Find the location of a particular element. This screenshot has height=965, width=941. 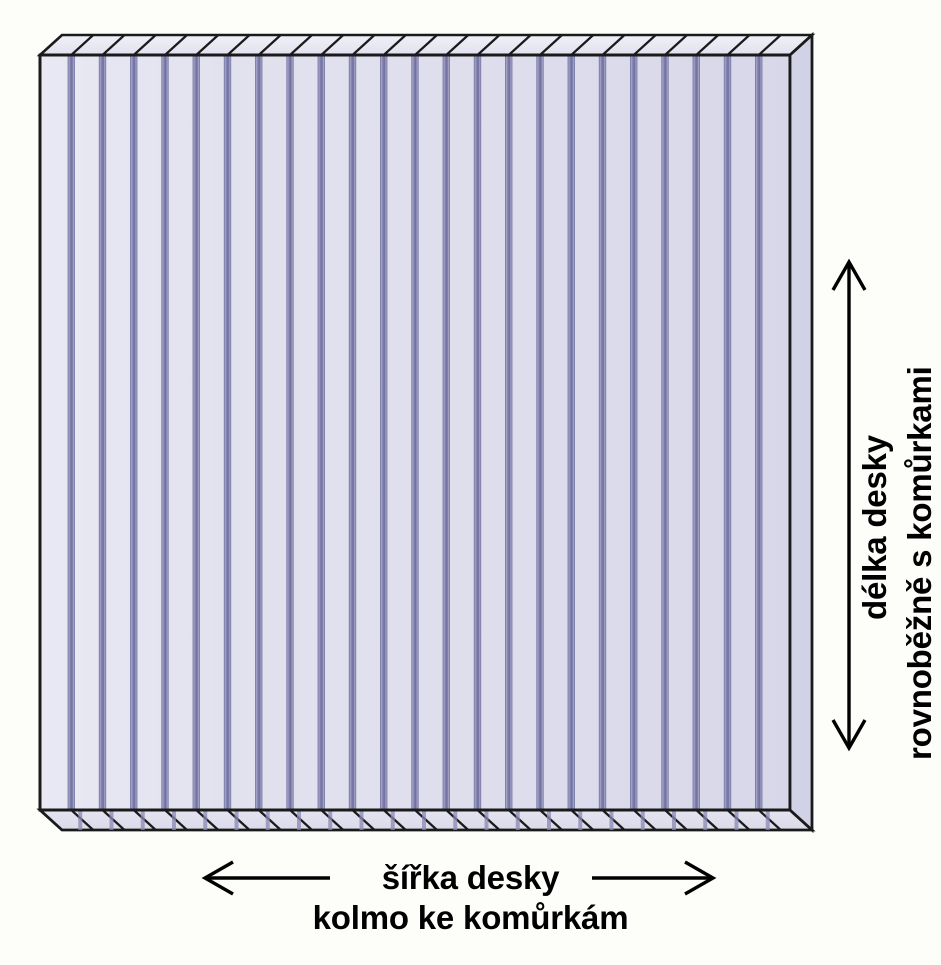

width-dimension-arrow-left is located at coordinates (265, 878).